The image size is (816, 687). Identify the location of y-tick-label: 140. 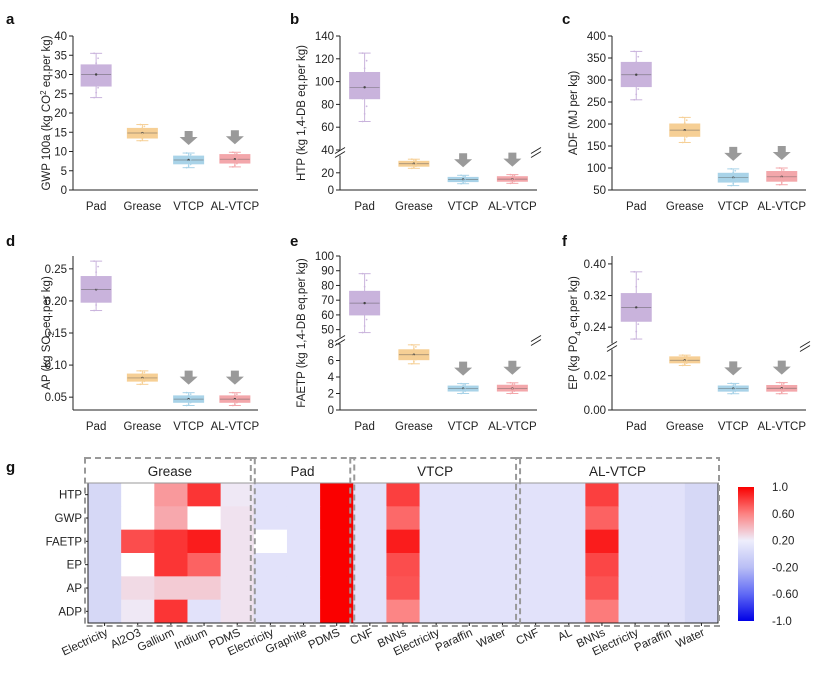
(324, 37).